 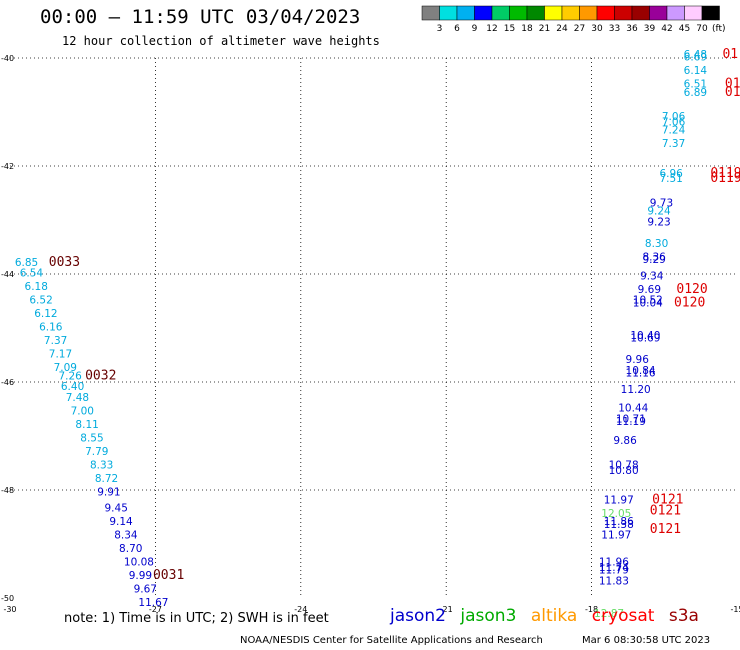 What do you see at coordinates (446, 609) in the screenshot?
I see `x-tick-label: -21` at bounding box center [446, 609].